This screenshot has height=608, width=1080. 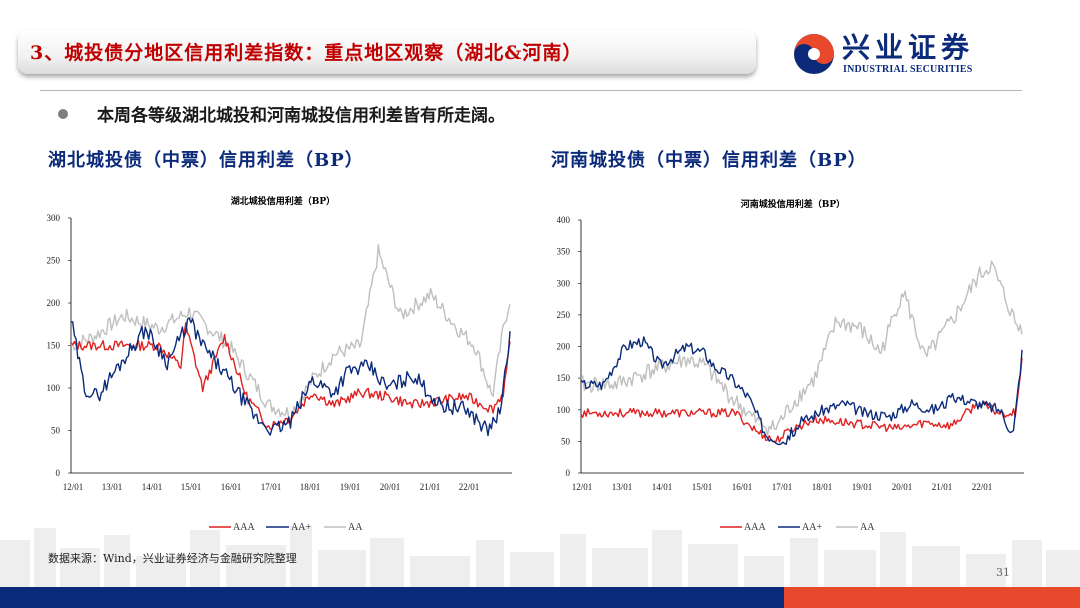 What do you see at coordinates (469, 487) in the screenshot?
I see `left-xtick: 22/01` at bounding box center [469, 487].